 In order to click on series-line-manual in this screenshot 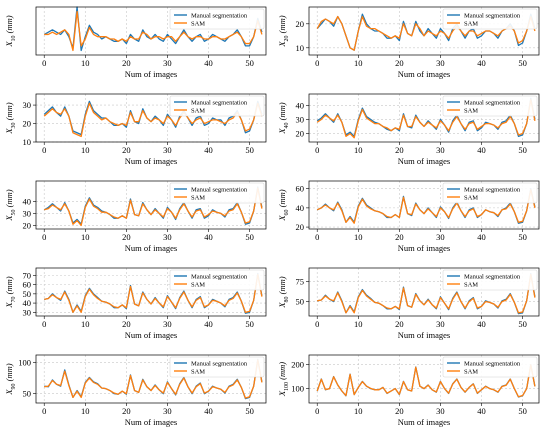, I will do `click(153, 118)`.